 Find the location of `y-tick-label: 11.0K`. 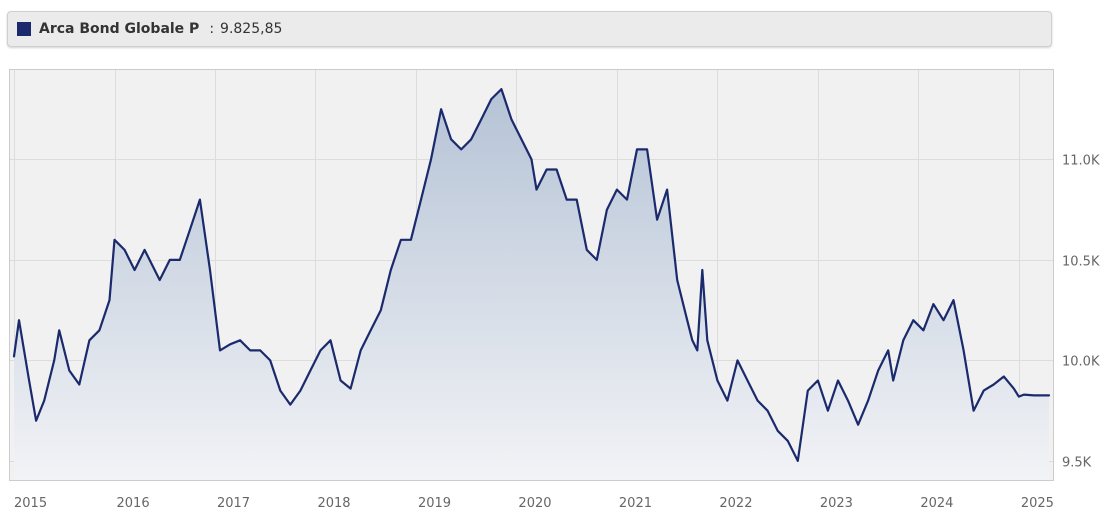

y-tick-label: 11.0K is located at coordinates (1081, 161).